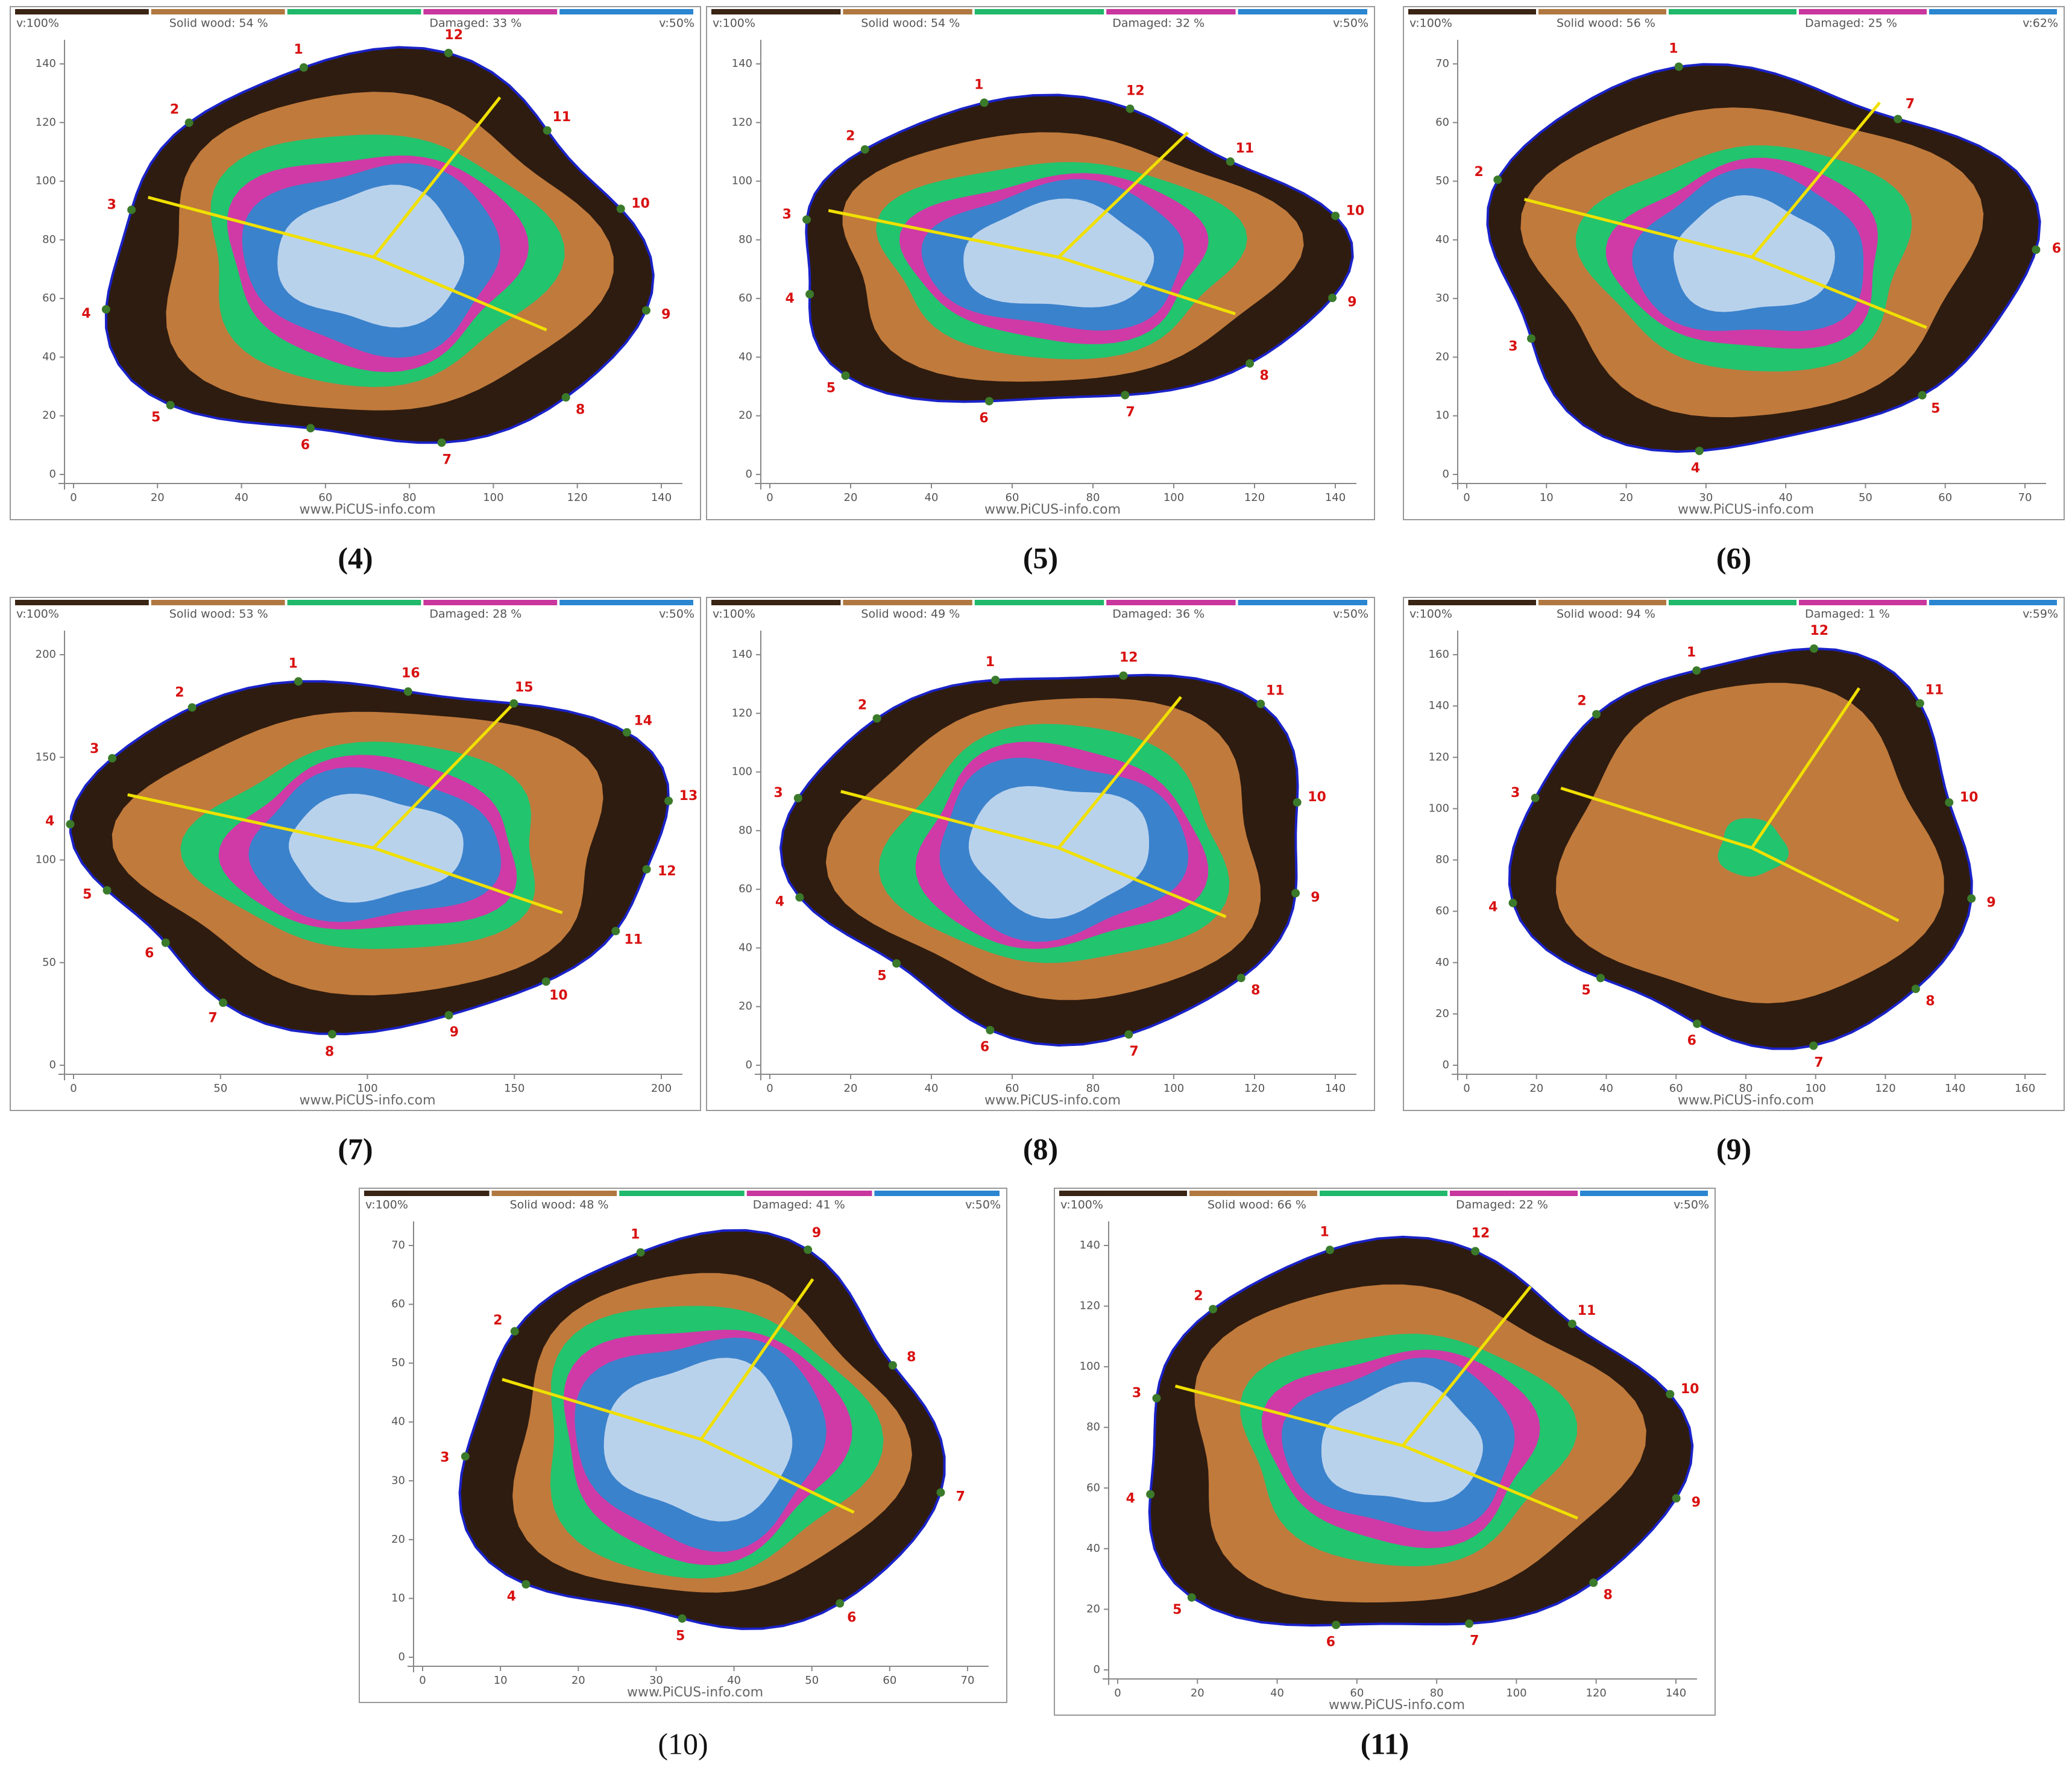 Image resolution: width=2072 pixels, height=1773 pixels. Describe the element at coordinates (46, 654) in the screenshot. I see `y-tick-label: 200` at that location.